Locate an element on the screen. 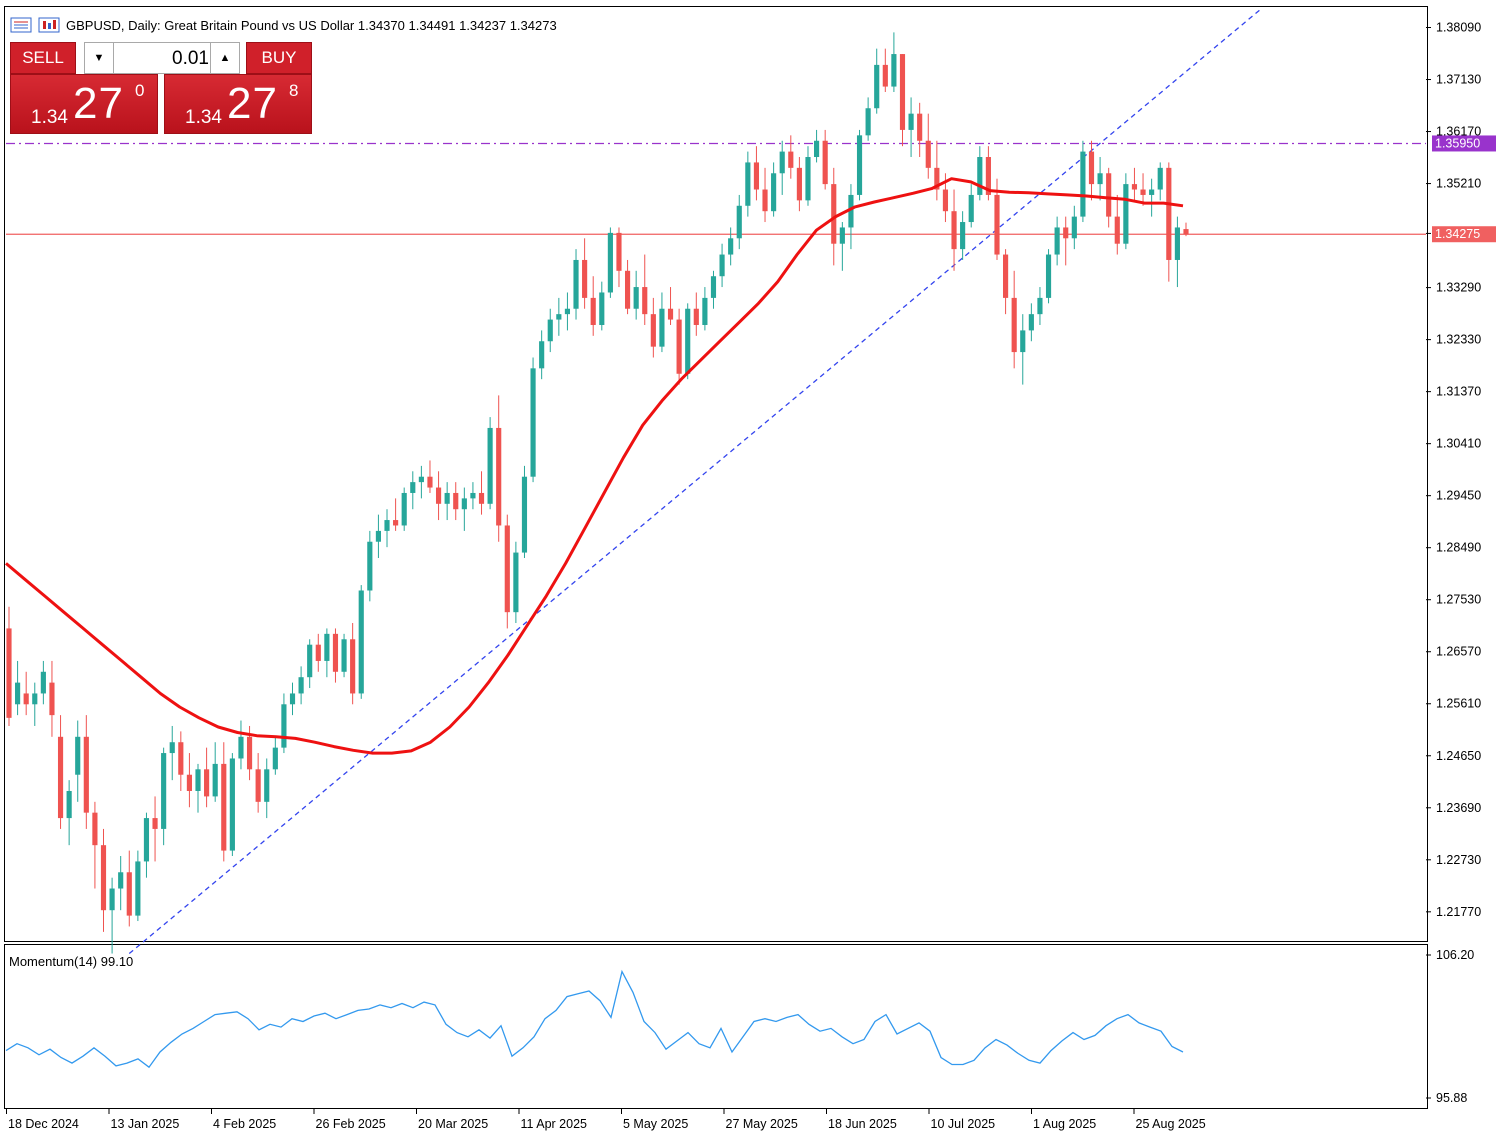 This screenshot has width=1500, height=1136. resistance-price-tag-bg is located at coordinates (1464, 143).